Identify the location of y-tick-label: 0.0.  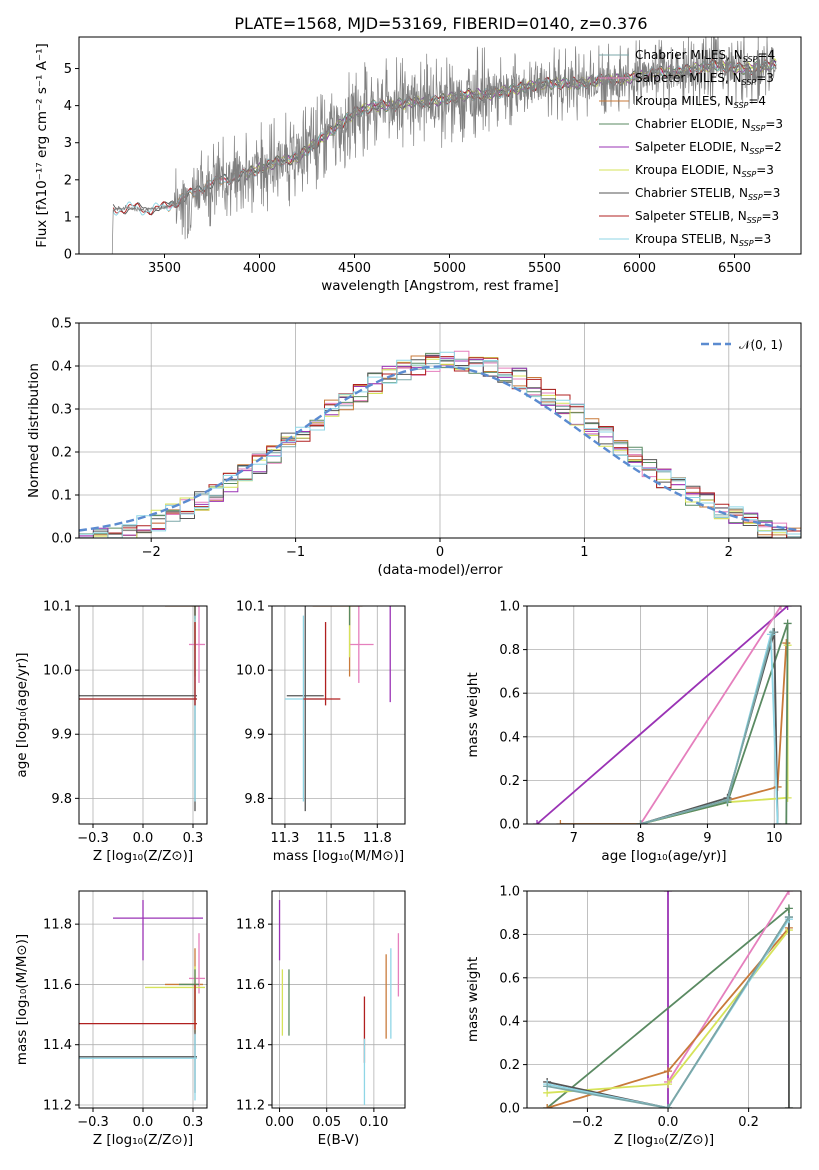
(509, 825).